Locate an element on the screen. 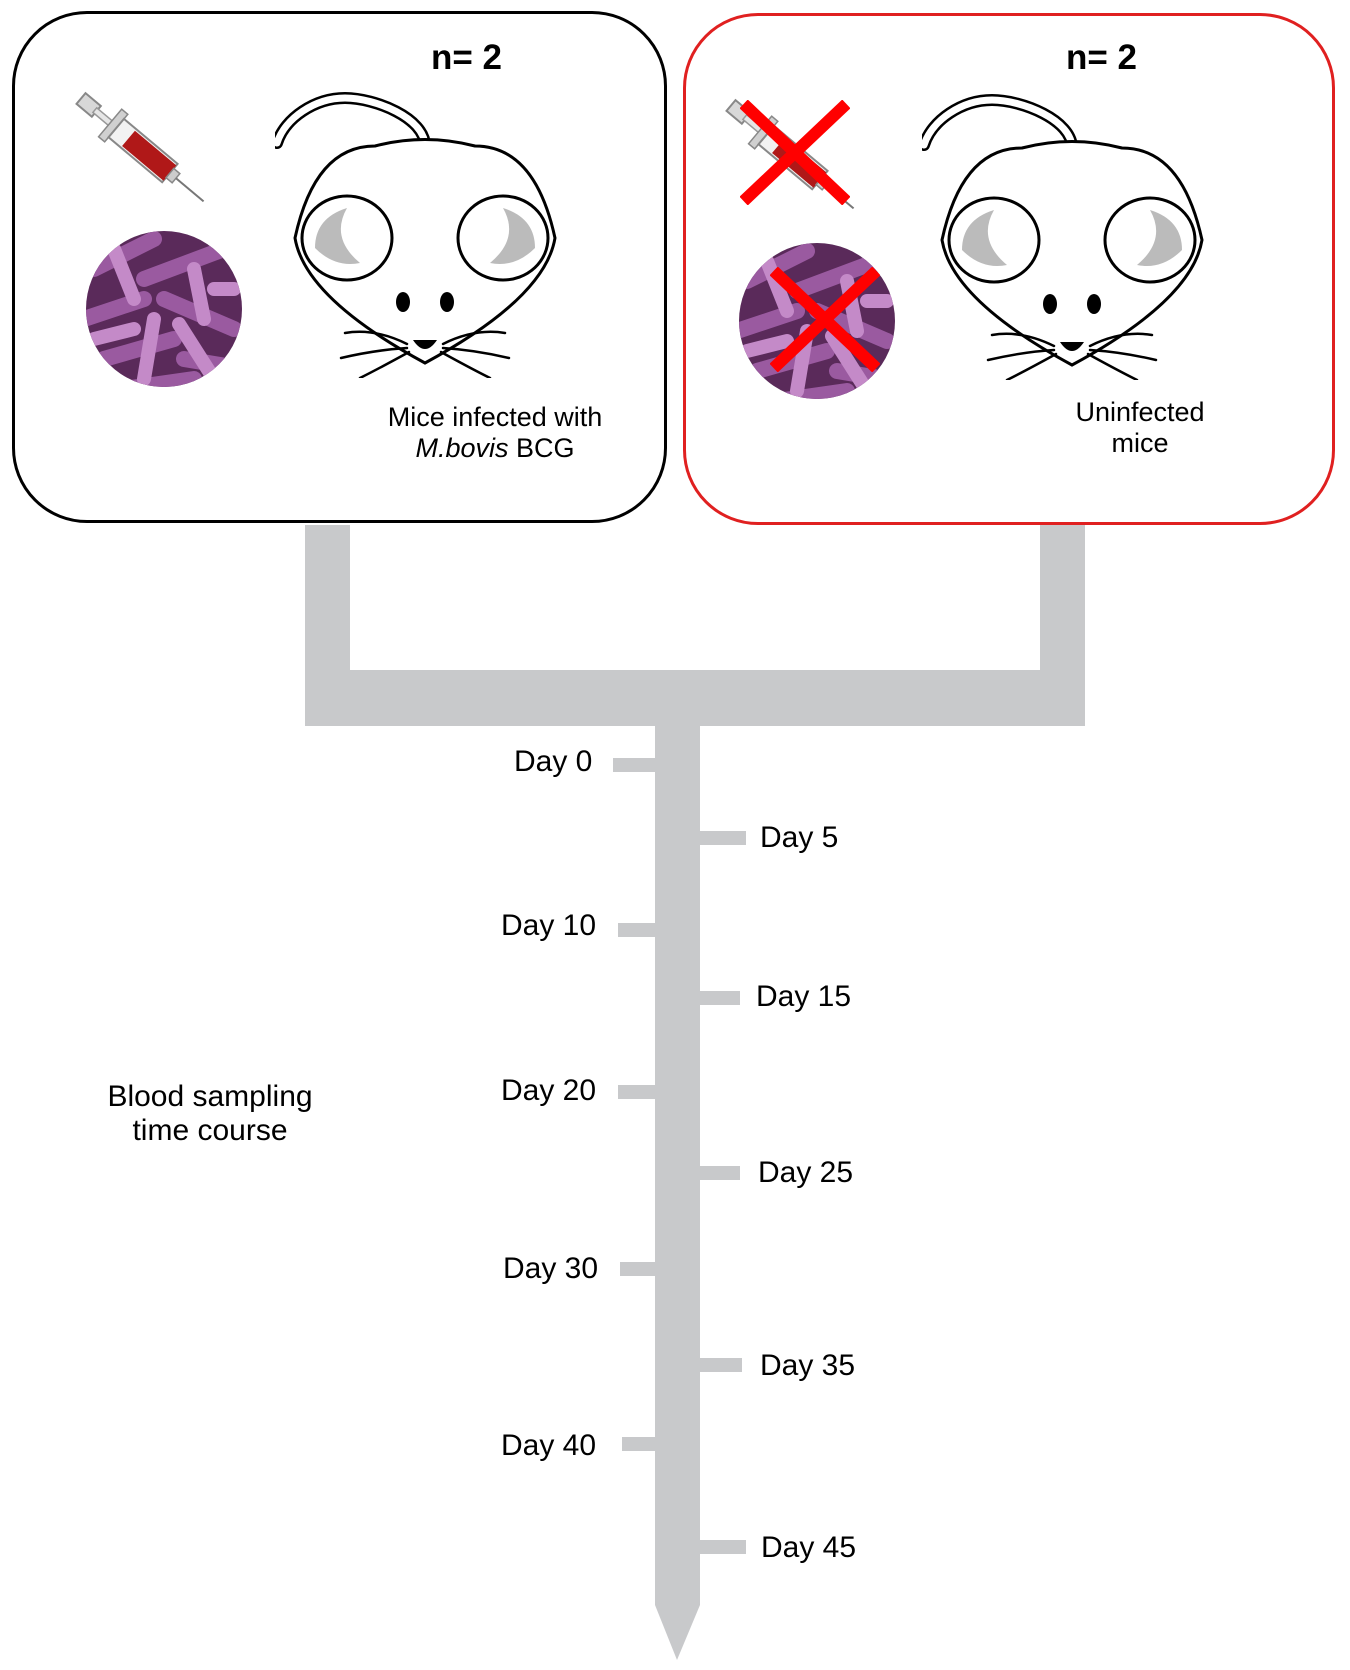 This screenshot has width=1350, height=1670. infected-caption-species: M.bovis is located at coordinates (462, 448).